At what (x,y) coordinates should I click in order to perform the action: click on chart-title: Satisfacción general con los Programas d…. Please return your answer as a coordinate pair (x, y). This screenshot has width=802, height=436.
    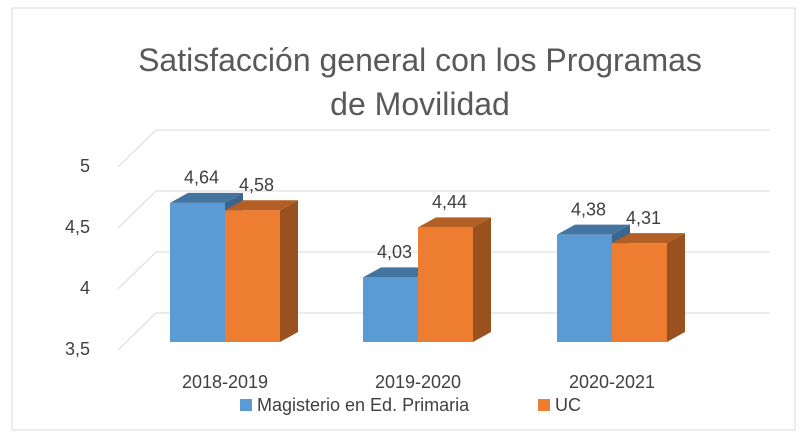
    Looking at the image, I should click on (420, 82).